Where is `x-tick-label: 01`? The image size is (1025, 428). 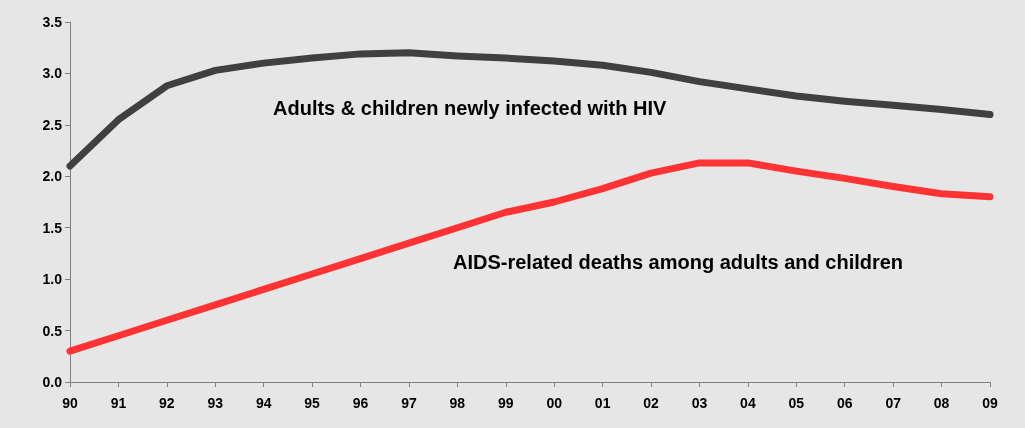 x-tick-label: 01 is located at coordinates (602, 403).